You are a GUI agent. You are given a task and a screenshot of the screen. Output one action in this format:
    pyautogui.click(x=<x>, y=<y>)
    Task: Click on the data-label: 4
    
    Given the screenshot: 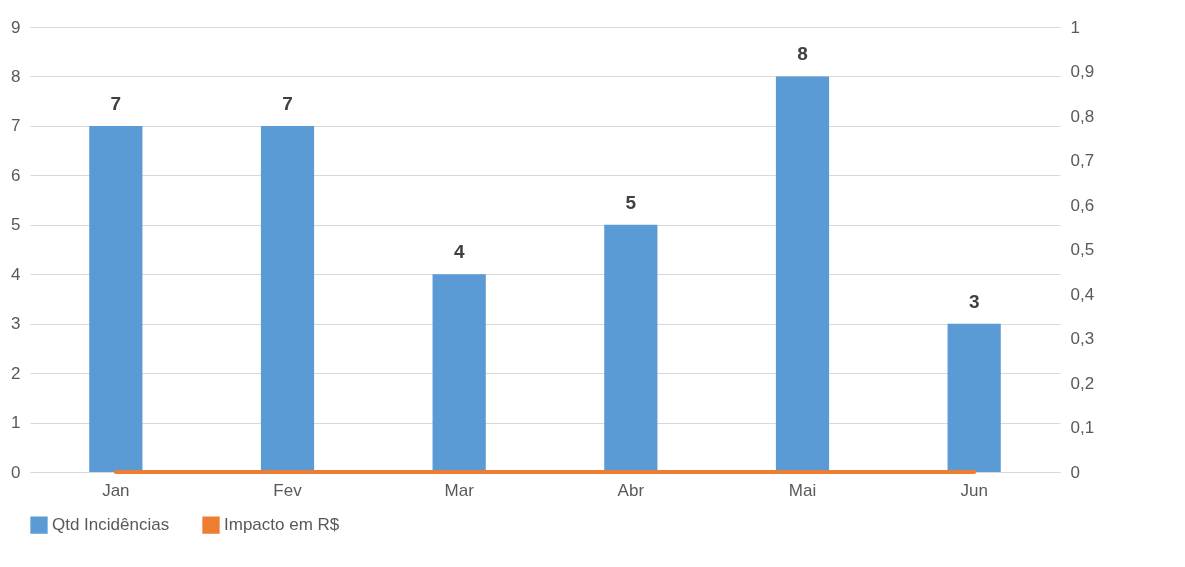 What is the action you would take?
    pyautogui.click(x=459, y=252)
    